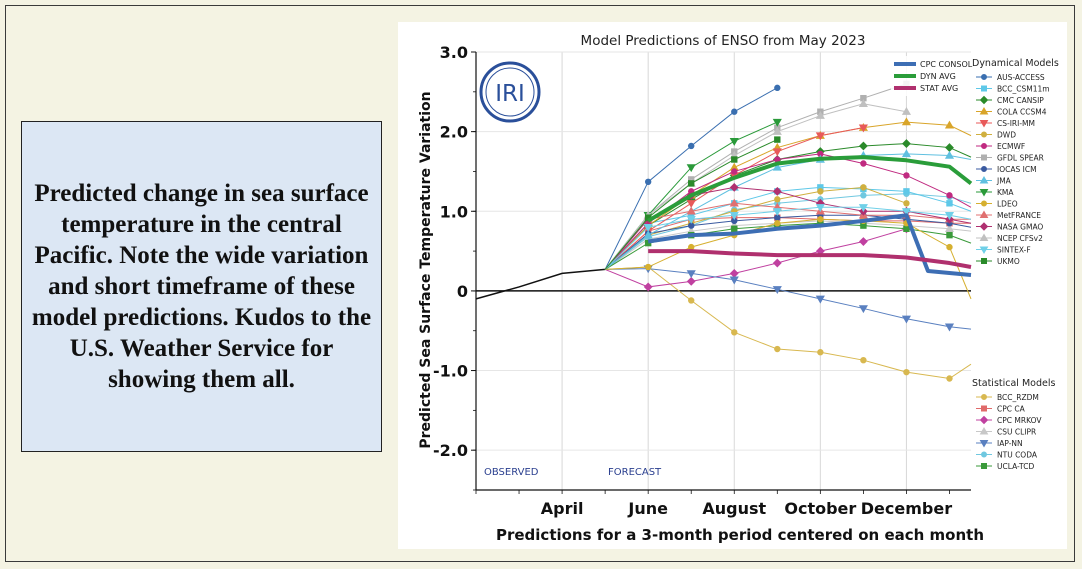  Describe the element at coordinates (984, 431) in the screenshot. I see `legend-marker-csu-clipr` at that location.